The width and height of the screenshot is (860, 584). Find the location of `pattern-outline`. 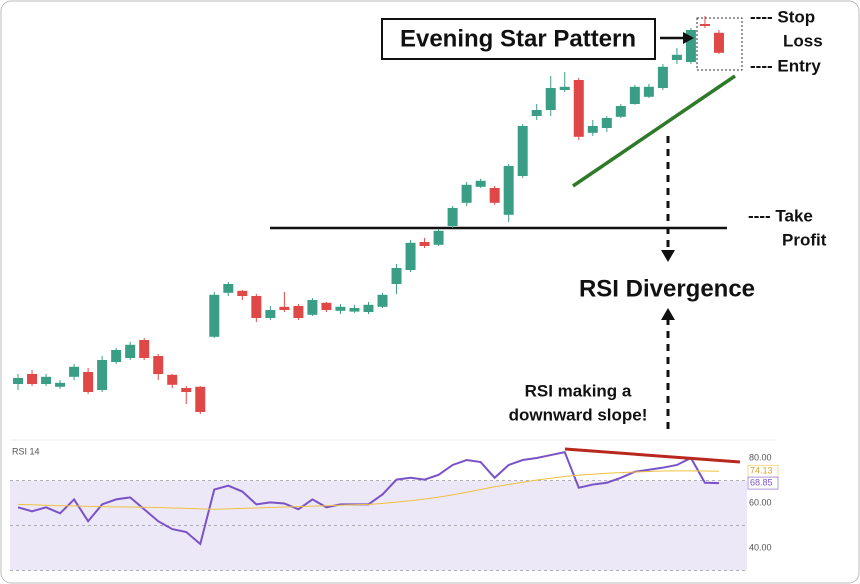

pattern-outline is located at coordinates (719, 44).